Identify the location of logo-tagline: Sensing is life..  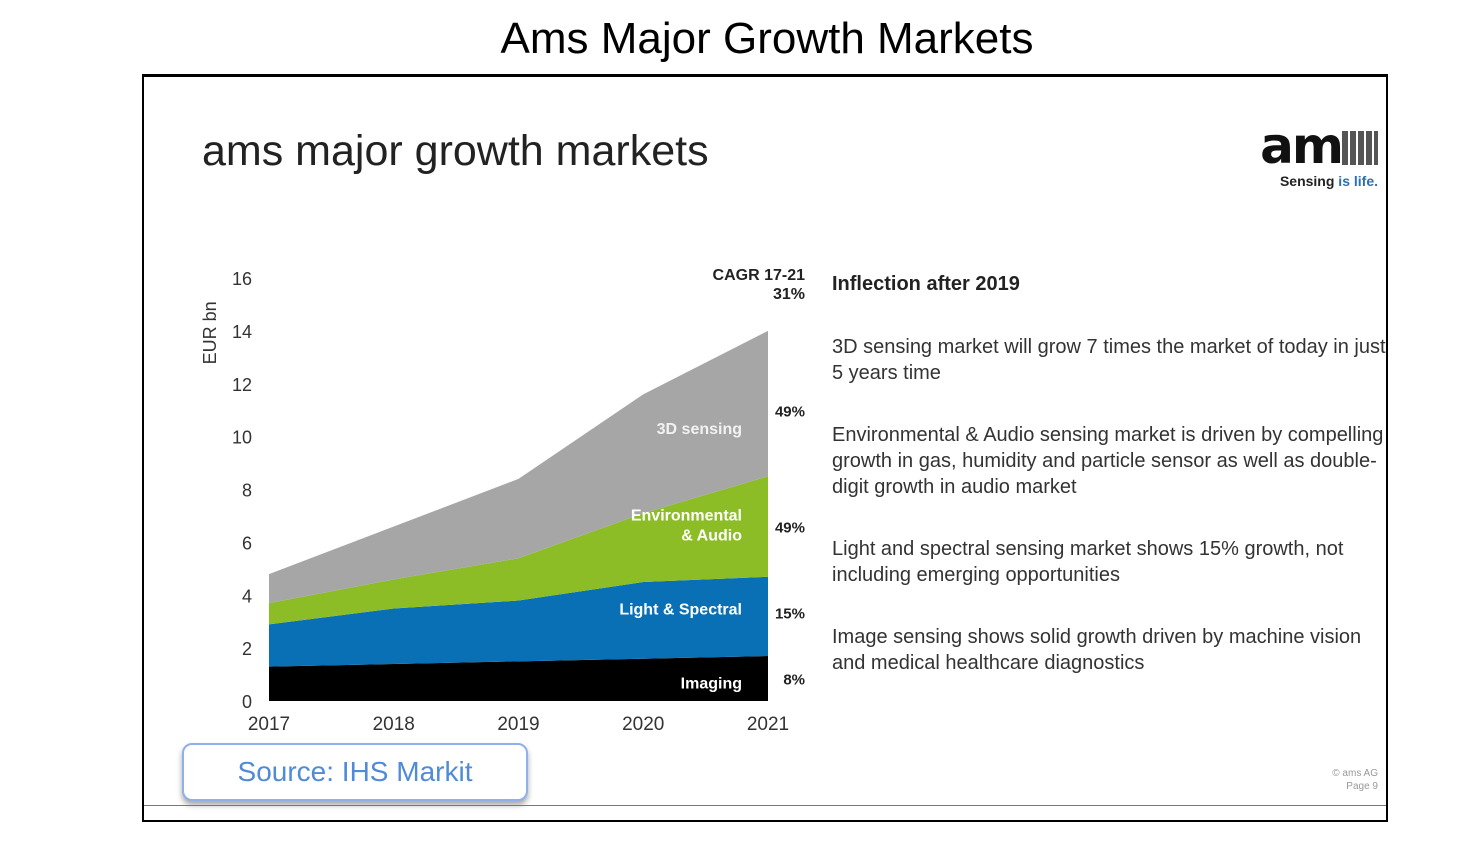
(1319, 181).